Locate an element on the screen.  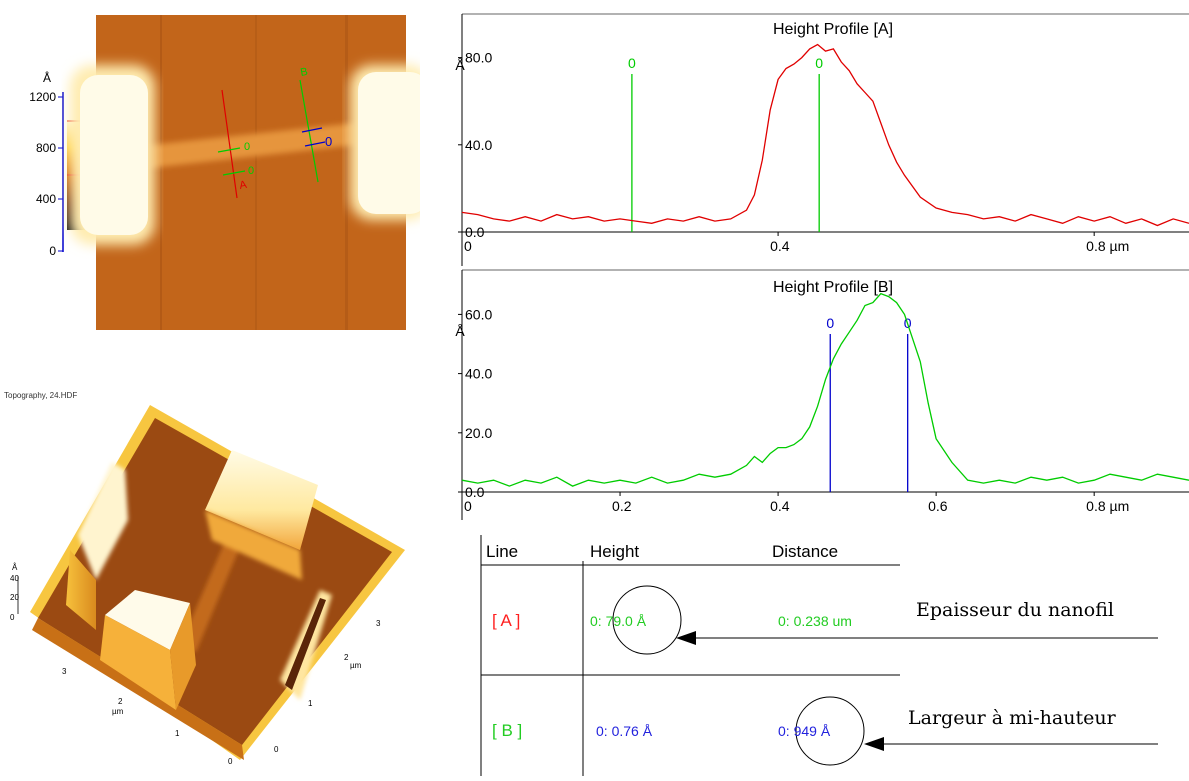
row-a-distance-prefix: 0: is located at coordinates (784, 621).